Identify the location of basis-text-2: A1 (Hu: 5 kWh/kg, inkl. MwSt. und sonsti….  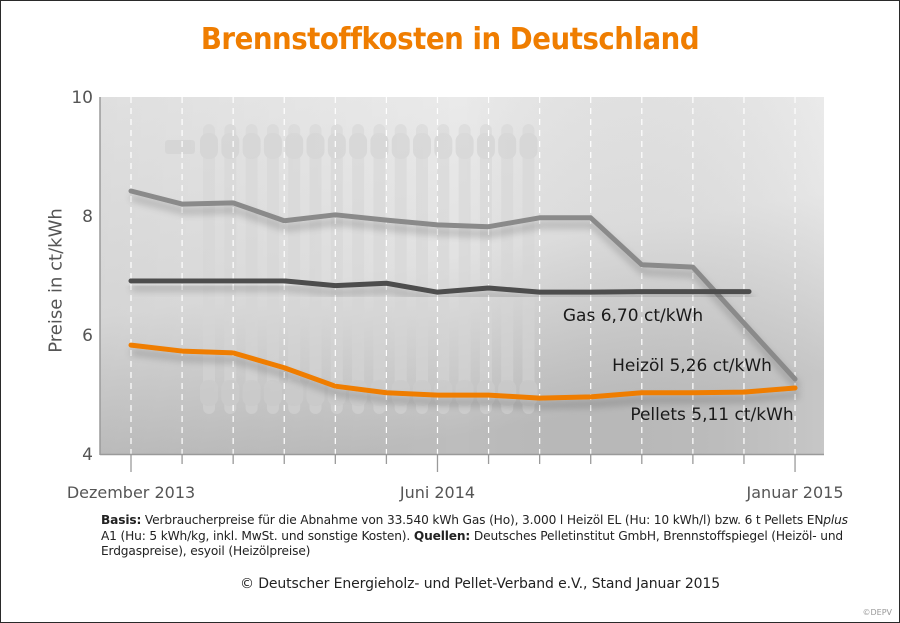
(257, 535).